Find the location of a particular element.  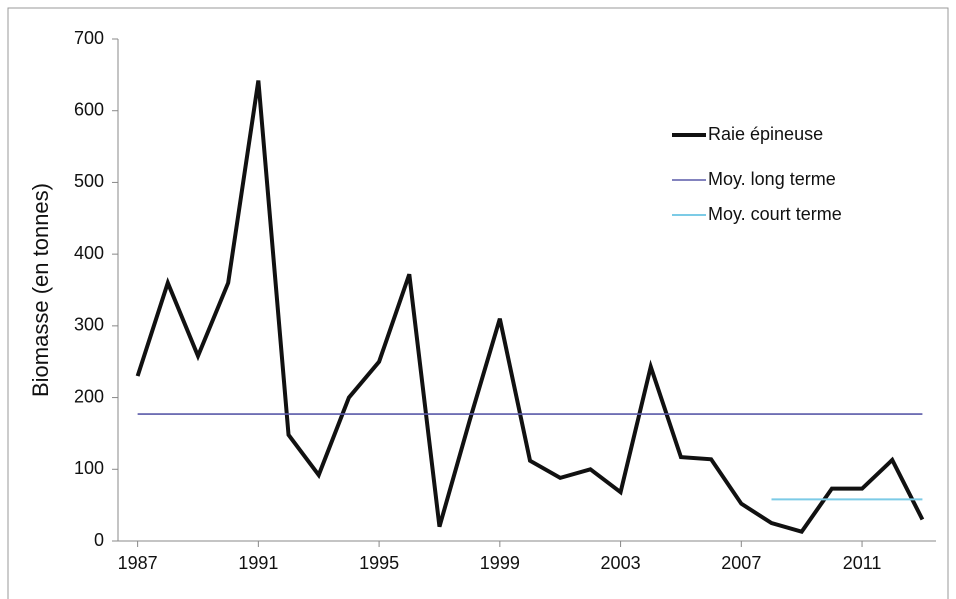

legend-label: Raie épineuse is located at coordinates (765, 134).